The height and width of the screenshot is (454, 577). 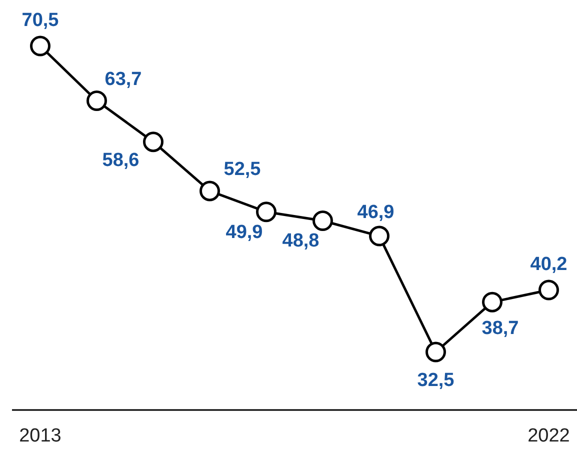 What do you see at coordinates (121, 160) in the screenshot?
I see `data-label: 58,6` at bounding box center [121, 160].